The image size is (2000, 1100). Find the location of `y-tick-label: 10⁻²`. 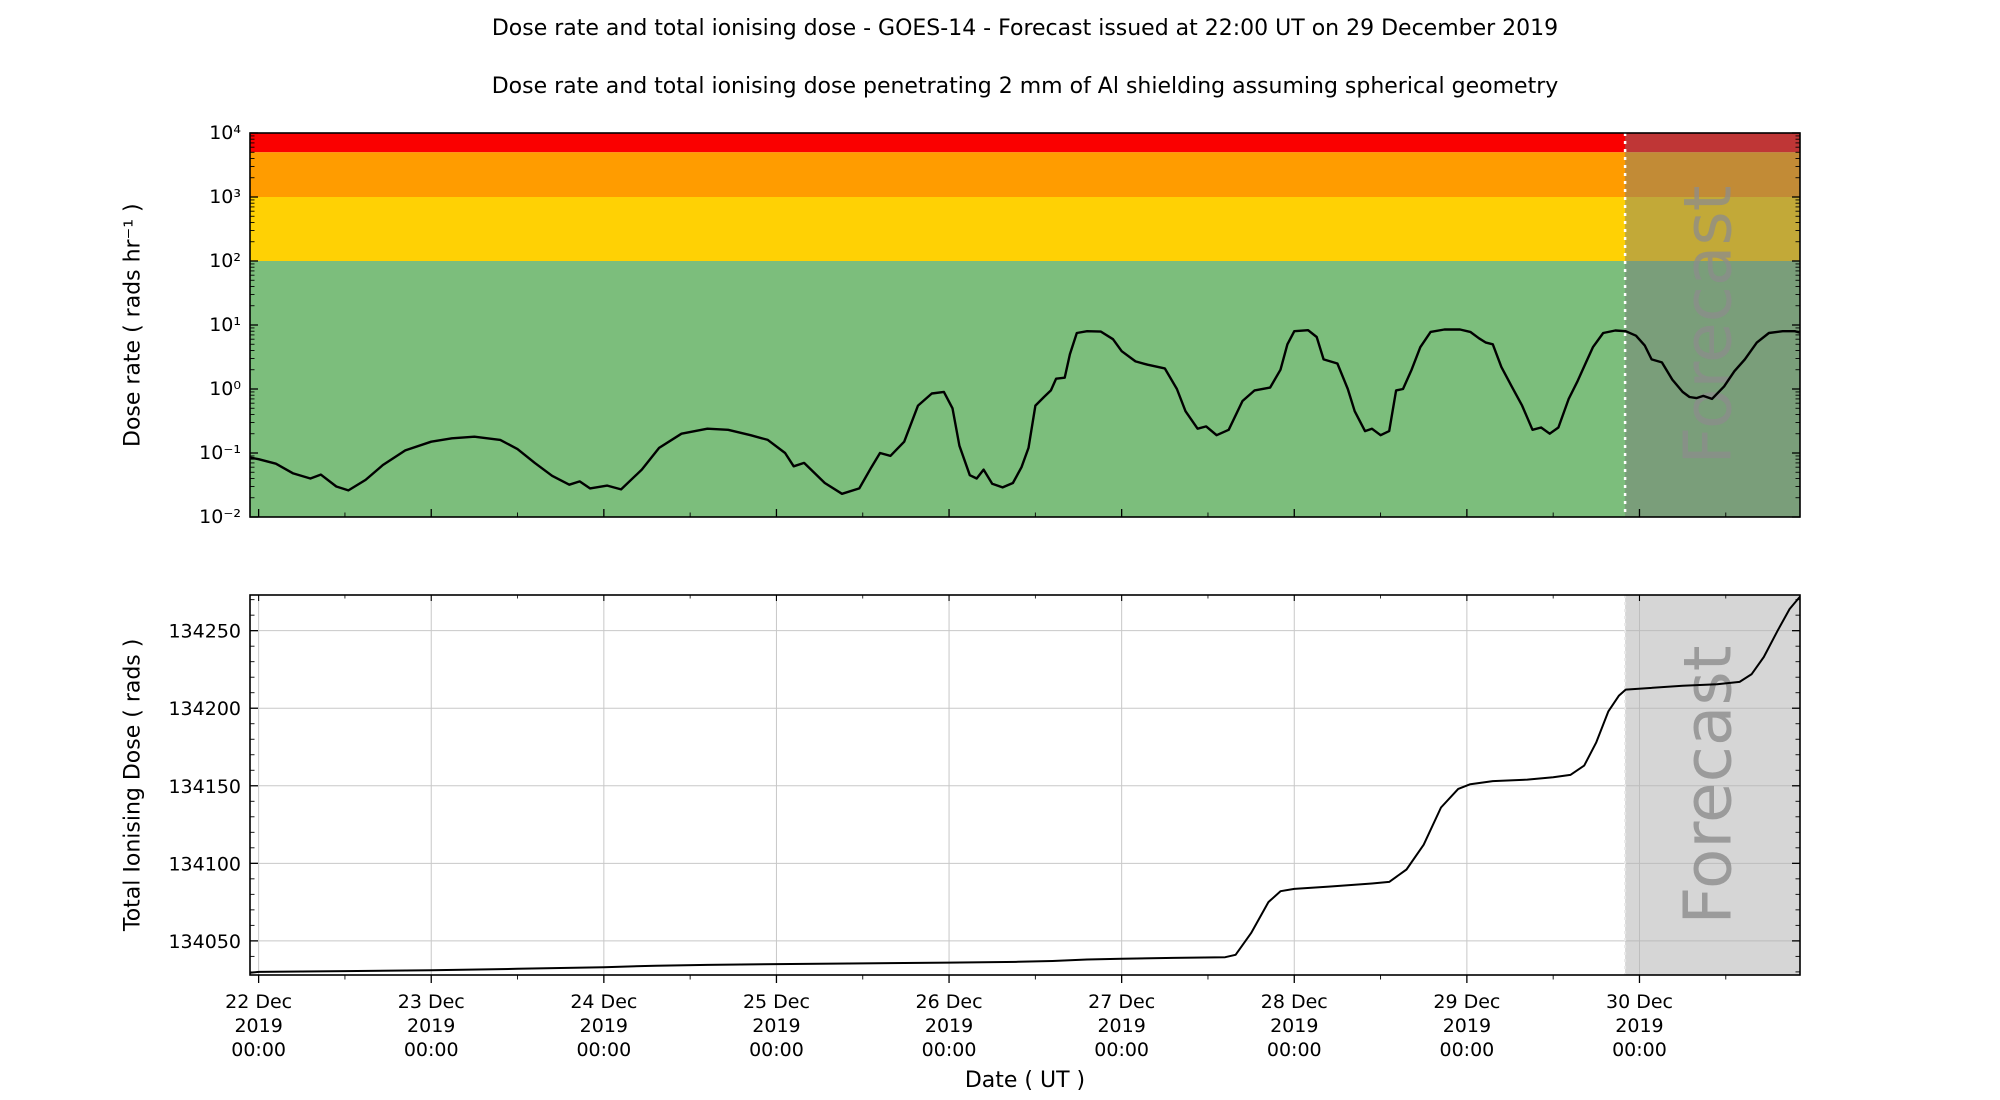

y-tick-label: 10⁻² is located at coordinates (220, 517).